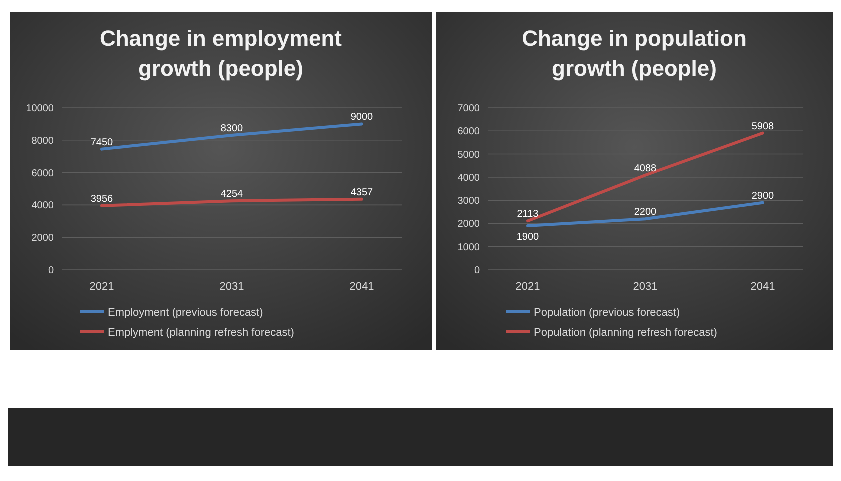 This screenshot has height=481, width=841. What do you see at coordinates (102, 199) in the screenshot?
I see `data-label: 3956` at bounding box center [102, 199].